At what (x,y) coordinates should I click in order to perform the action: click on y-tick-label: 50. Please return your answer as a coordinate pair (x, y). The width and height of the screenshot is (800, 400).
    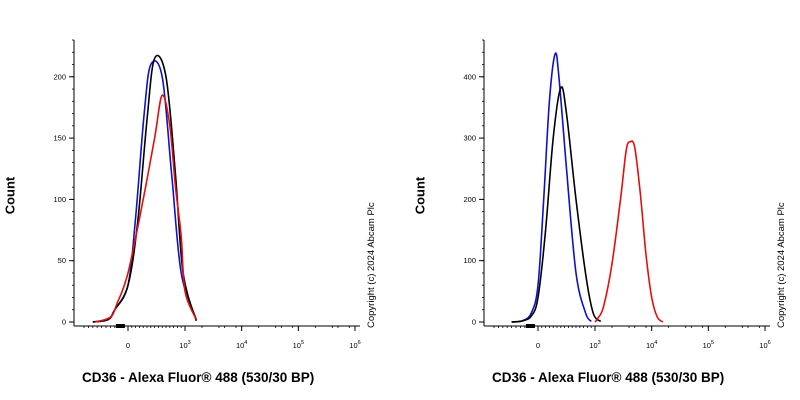
    Looking at the image, I should click on (62, 260).